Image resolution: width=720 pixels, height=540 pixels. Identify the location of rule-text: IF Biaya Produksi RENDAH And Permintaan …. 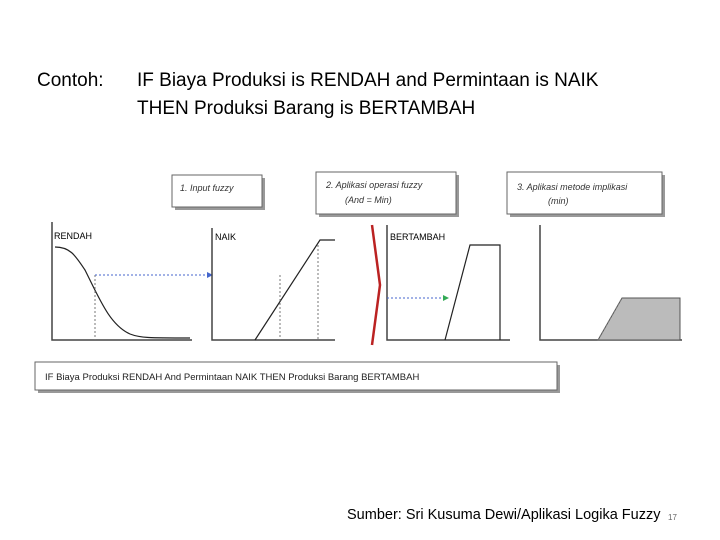
(232, 377).